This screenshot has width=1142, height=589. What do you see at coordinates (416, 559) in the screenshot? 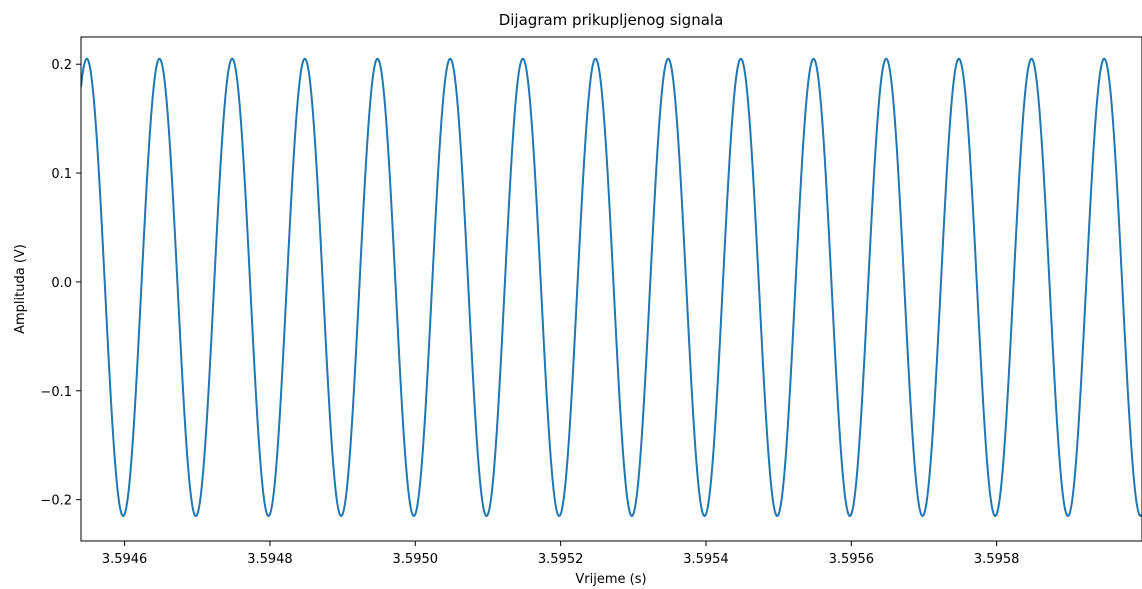
I see `x-tick-label: 3.5950` at bounding box center [416, 559].